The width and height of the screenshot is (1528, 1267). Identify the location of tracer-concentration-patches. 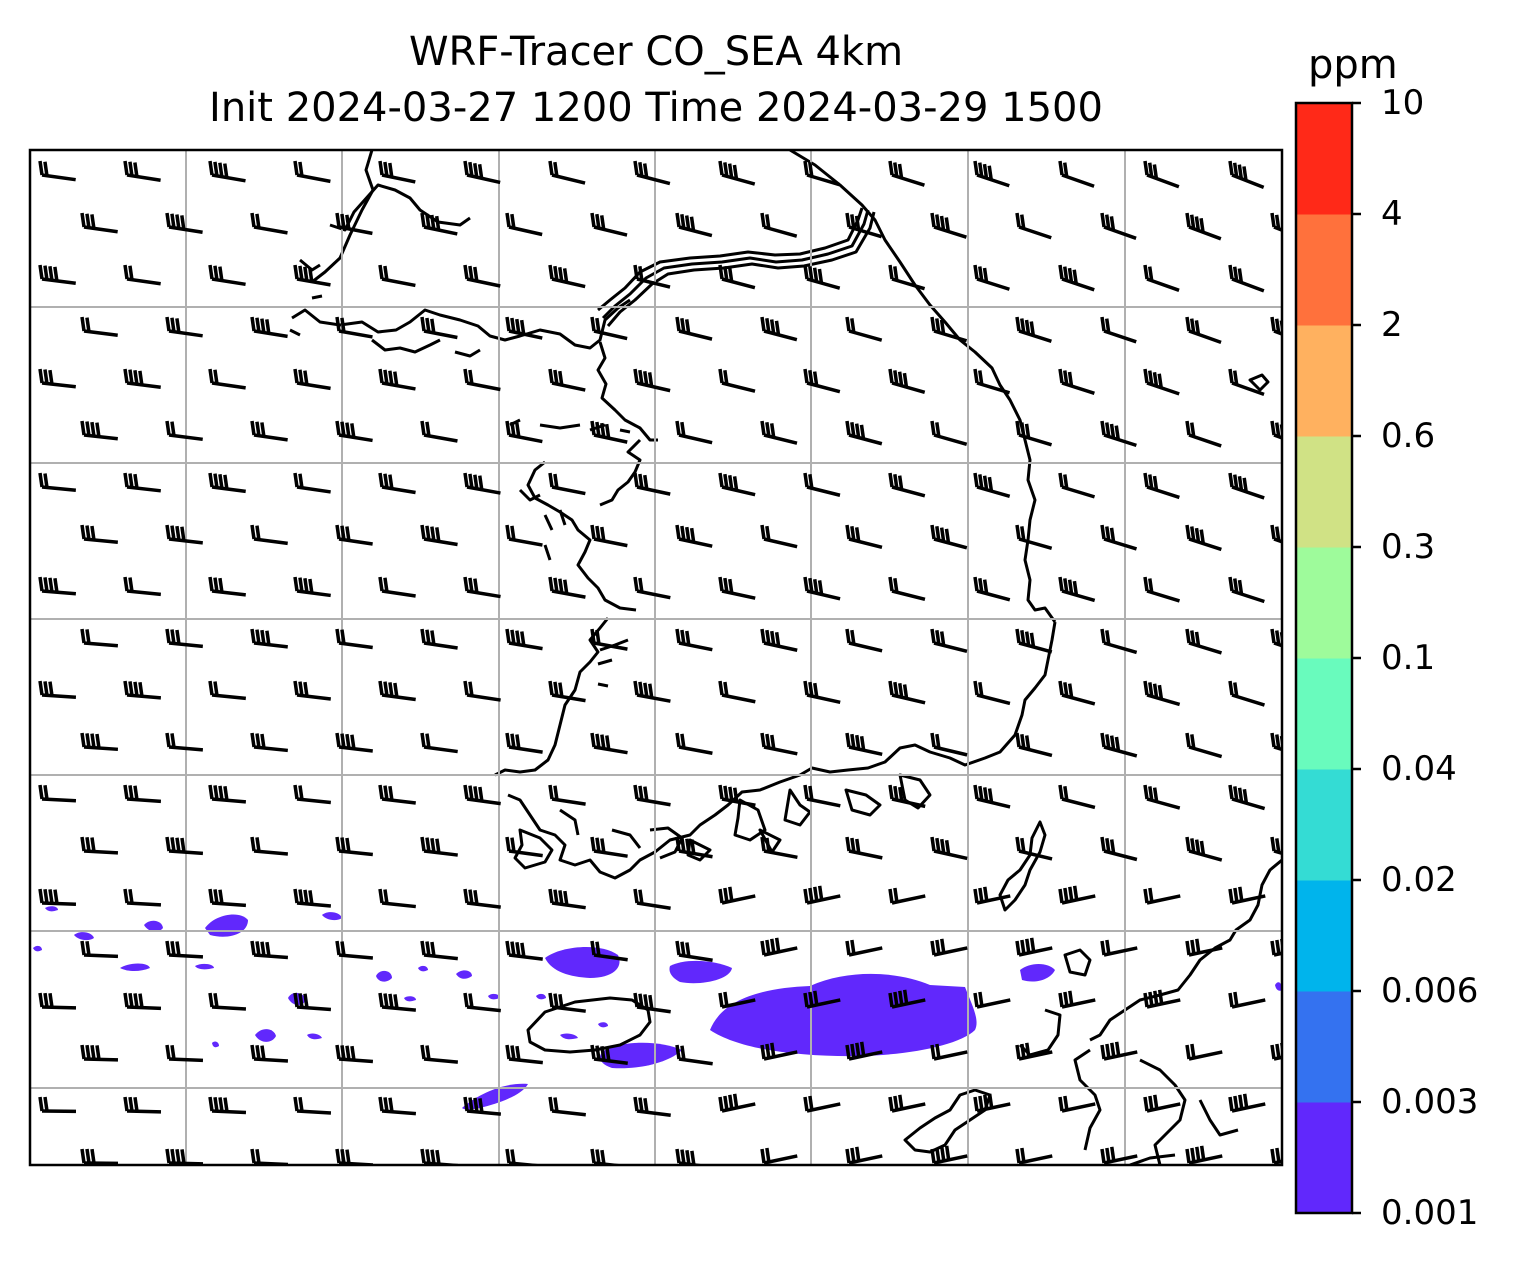
(657, 1008).